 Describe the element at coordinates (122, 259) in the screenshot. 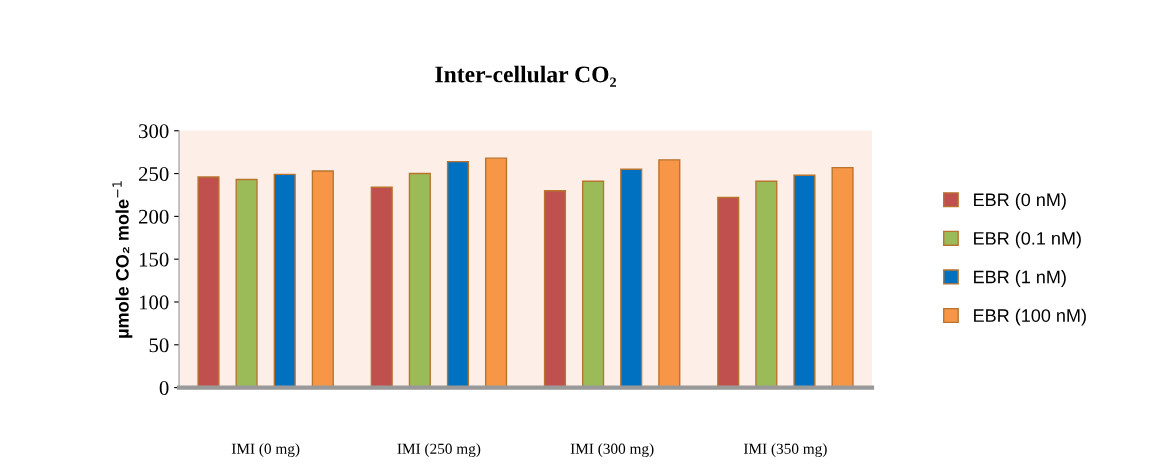

I see `y-axis-title: µmole CO₂ mole$^{−1}$` at that location.